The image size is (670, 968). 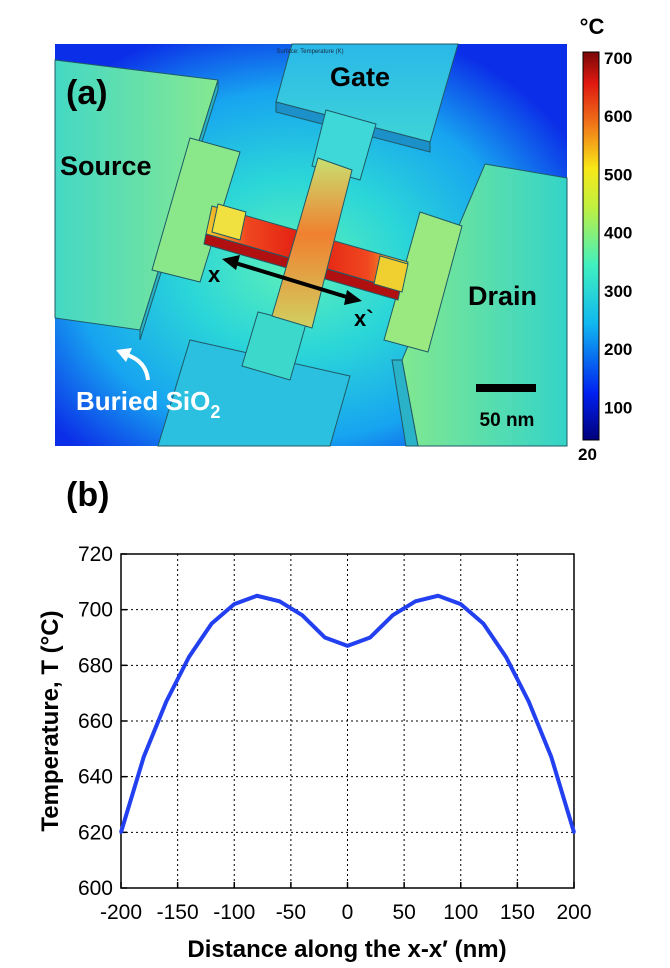 What do you see at coordinates (254, 393) in the screenshot?
I see `gate-contact-bottom` at bounding box center [254, 393].